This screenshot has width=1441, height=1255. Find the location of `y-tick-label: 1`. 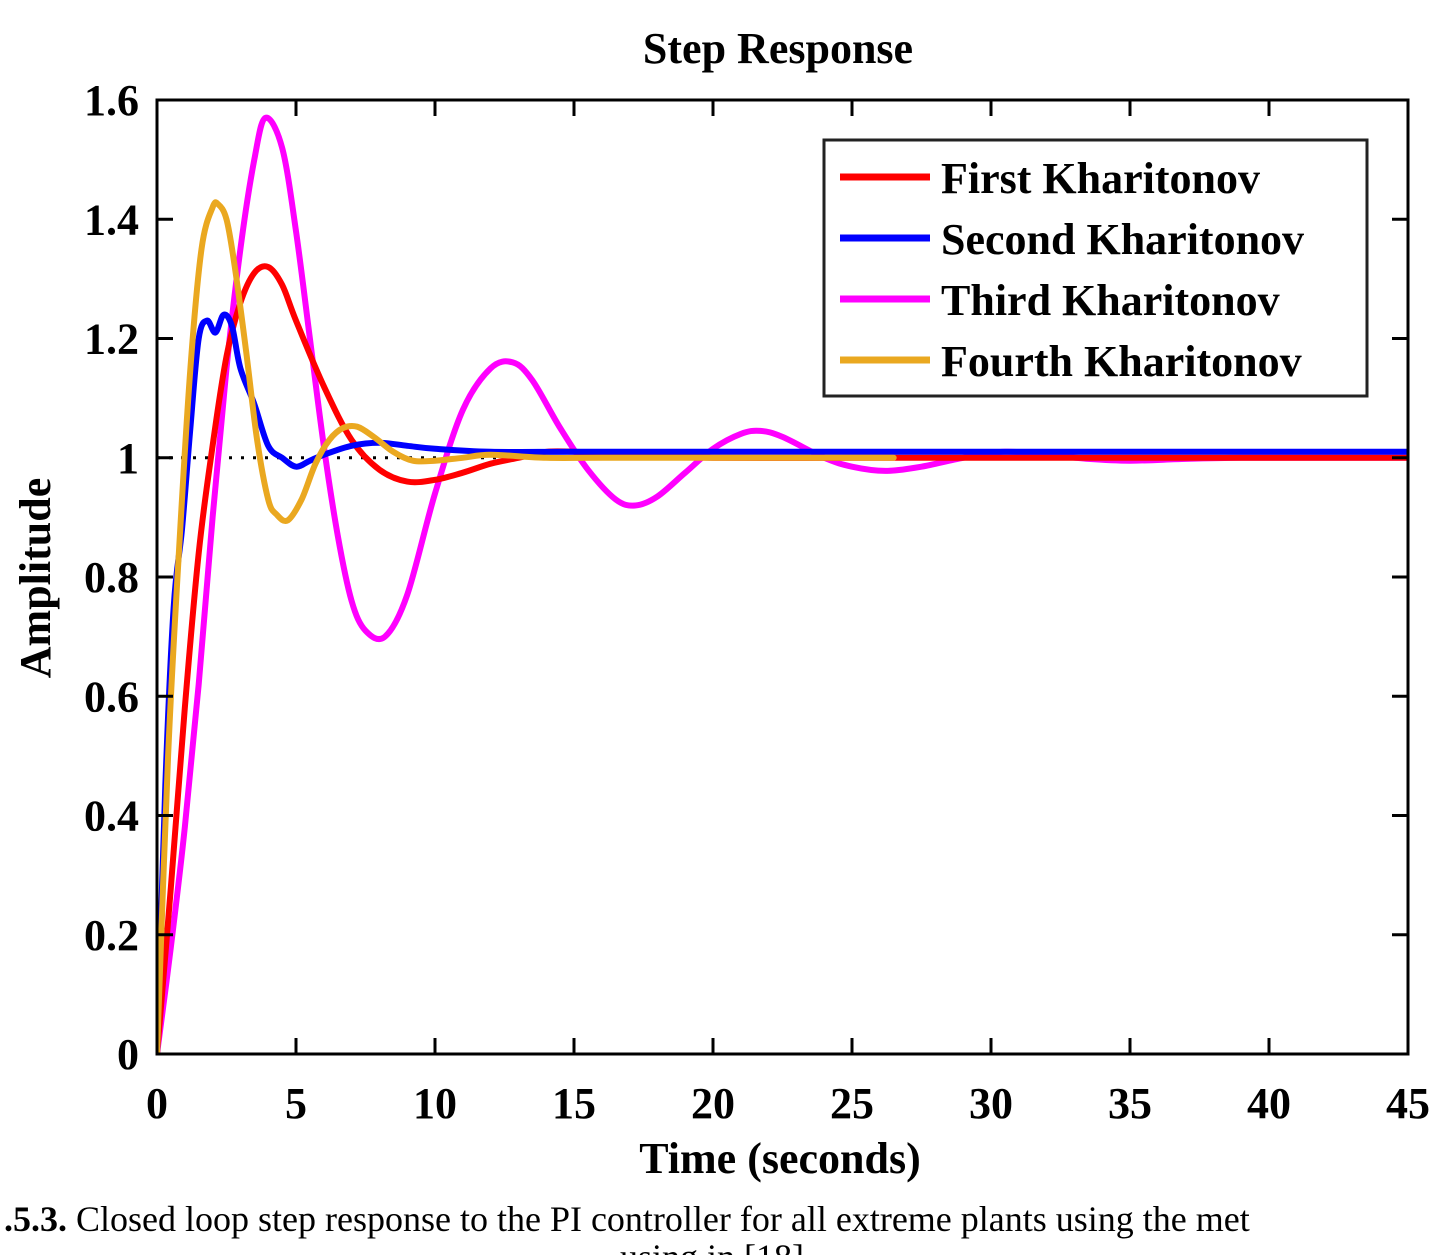

y-tick-label: 1 is located at coordinates (128, 458).